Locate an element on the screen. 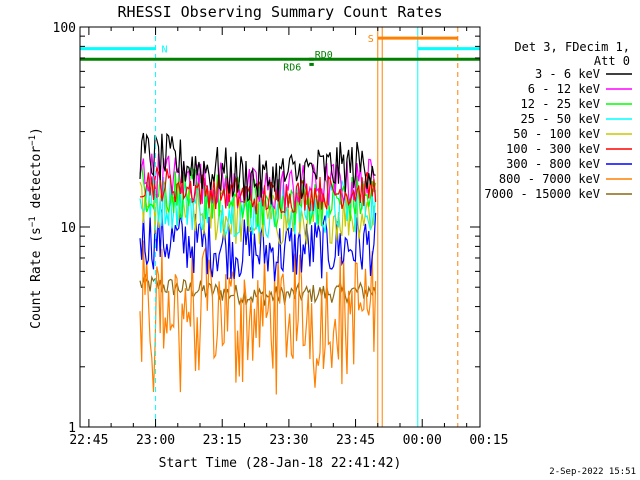  legend-label-5: 50 - 100 keV is located at coordinates (556, 134).